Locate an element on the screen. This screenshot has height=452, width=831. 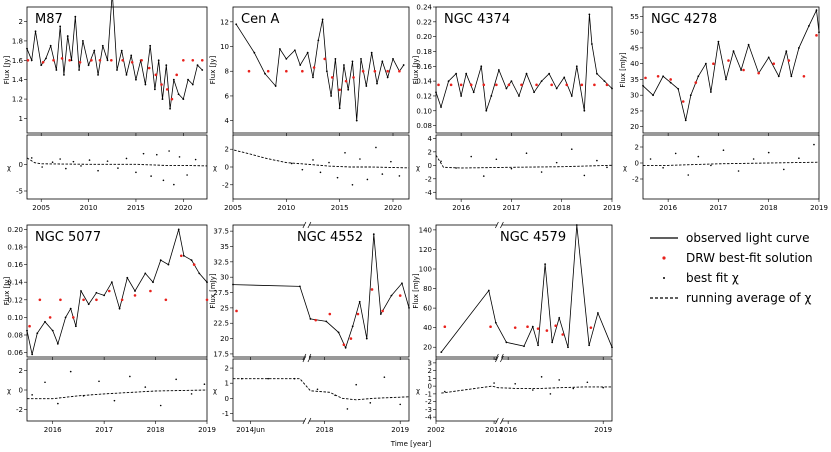
panel-title: NGC 4552 is located at coordinates (330, 237).